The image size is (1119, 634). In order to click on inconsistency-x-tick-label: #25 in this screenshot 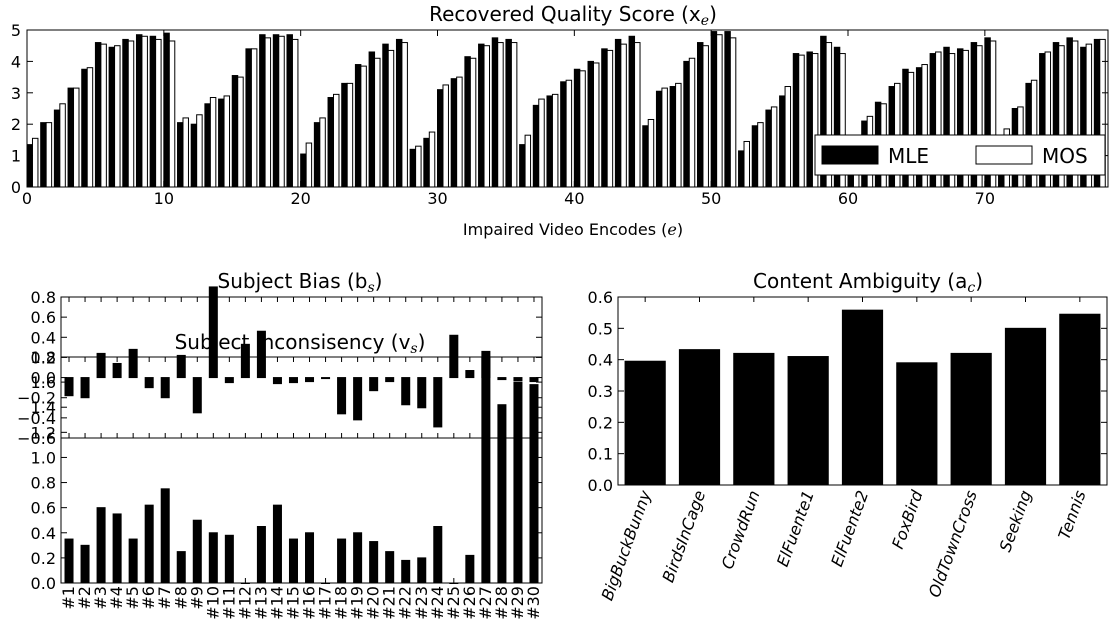, I will do `click(453, 603)`.